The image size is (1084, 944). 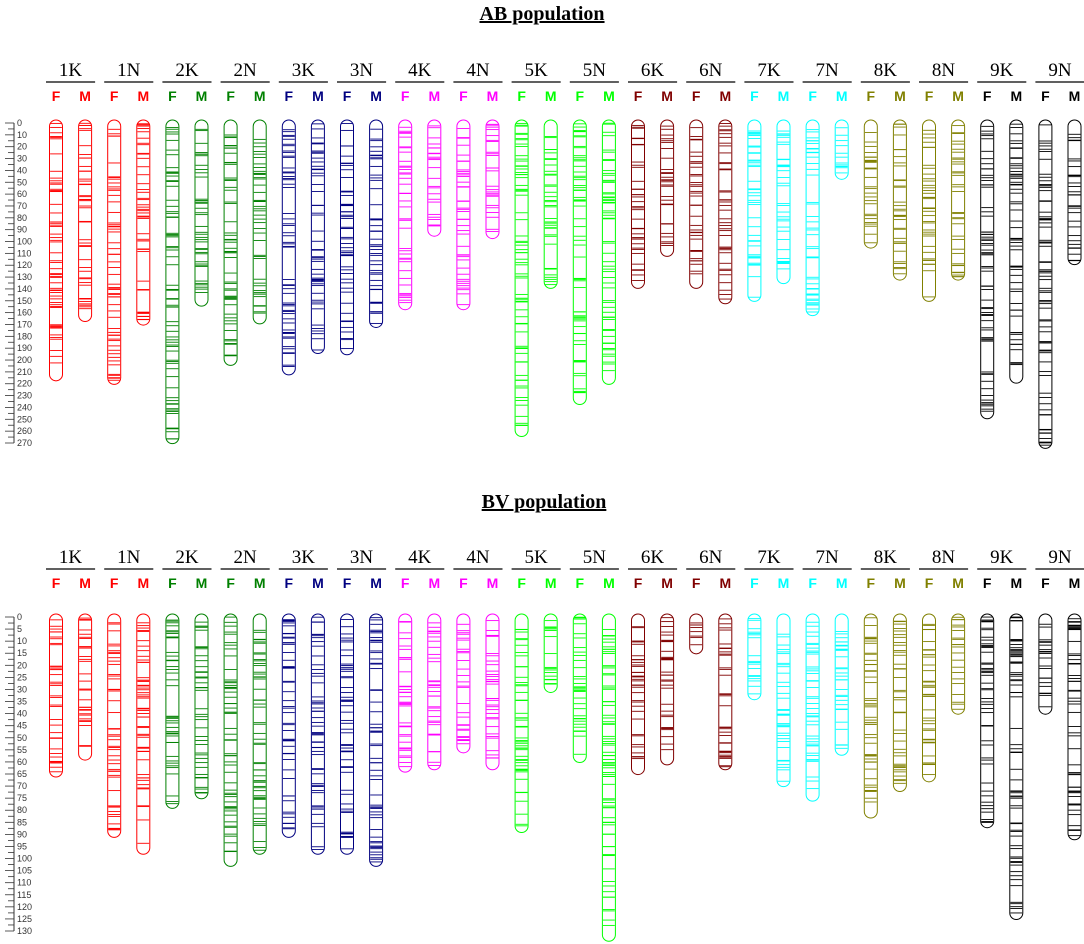 I want to click on axis-tick-label: 110, so click(x=24, y=883).